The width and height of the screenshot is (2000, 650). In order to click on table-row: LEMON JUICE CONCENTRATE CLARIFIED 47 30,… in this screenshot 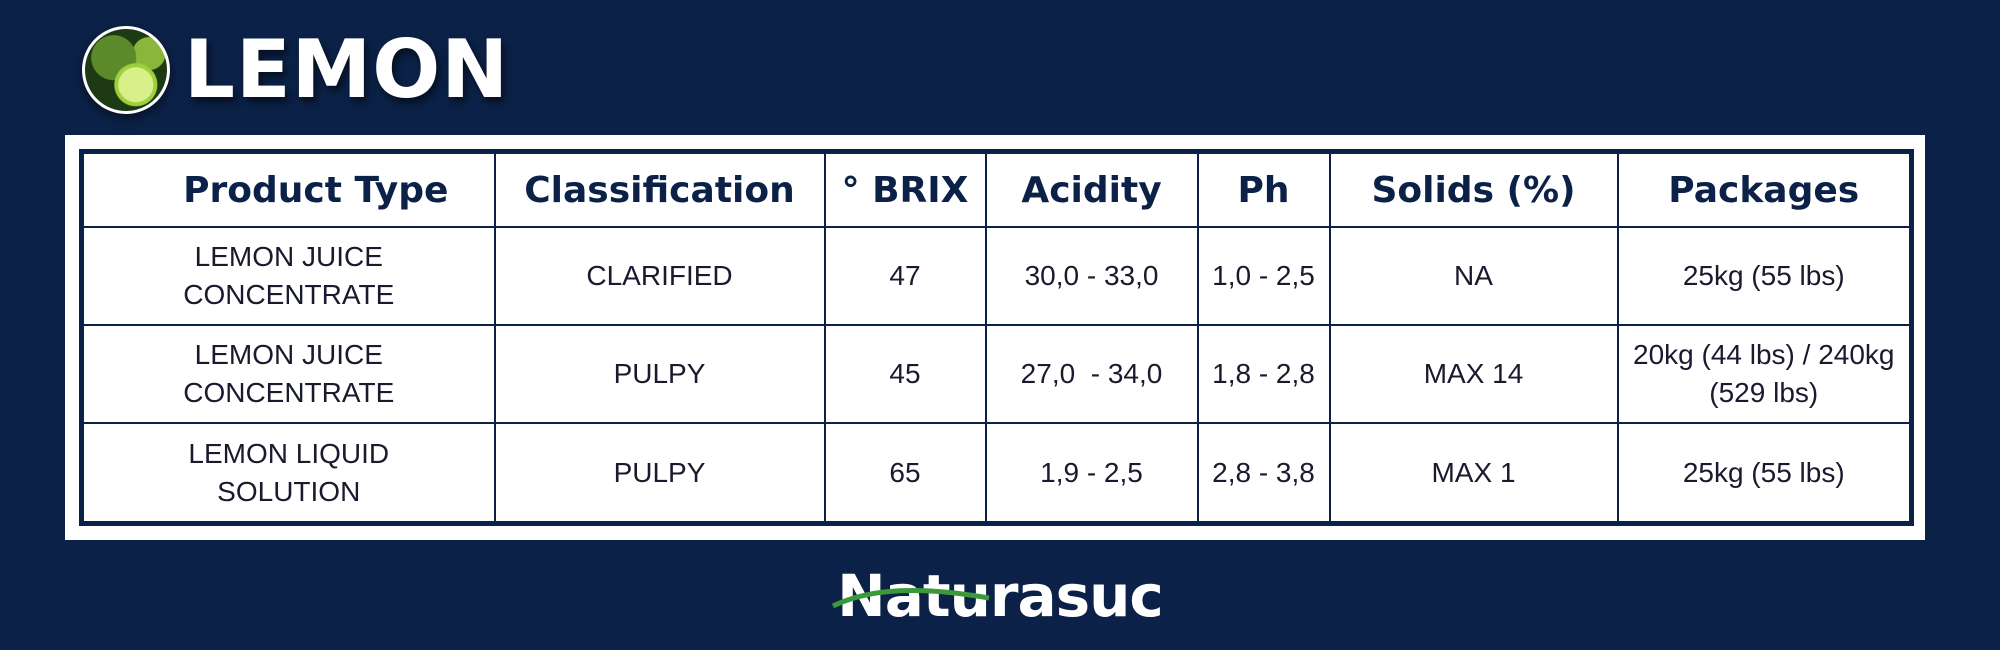, I will do `click(996, 276)`.